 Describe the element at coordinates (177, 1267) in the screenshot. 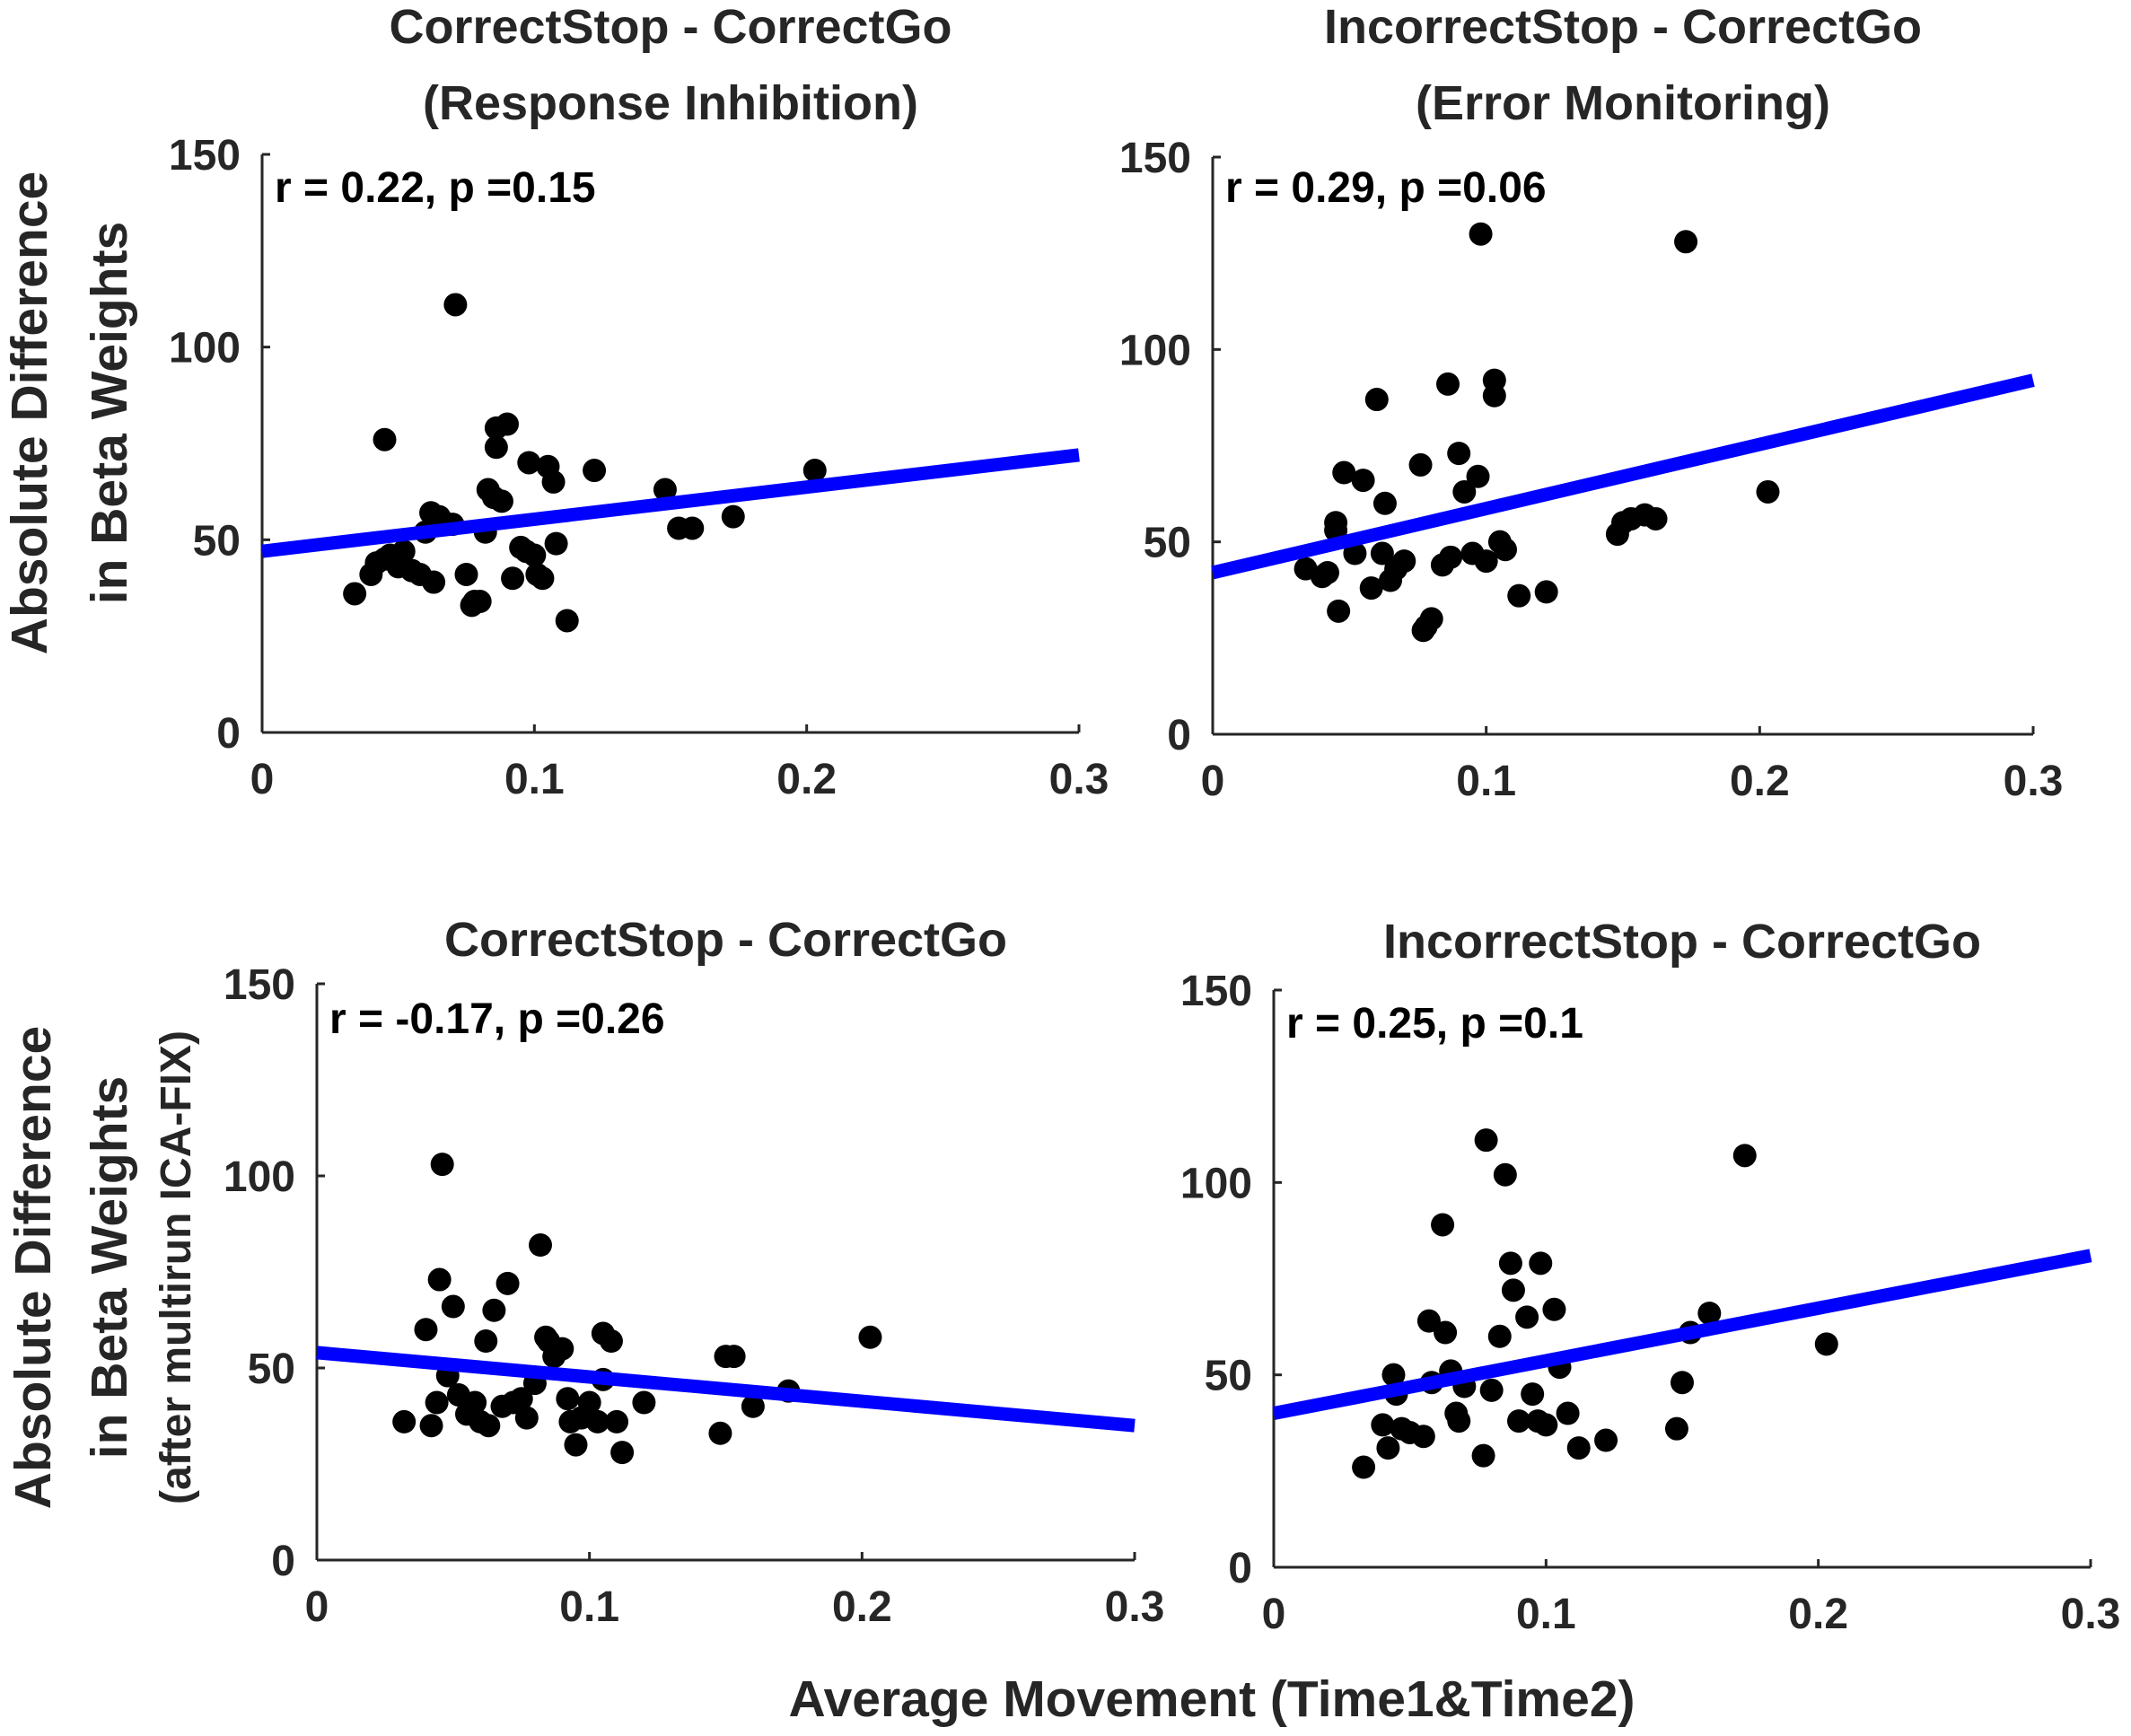

I see `bottom-ylabel-line3: (after multirun ICA-FIX)` at that location.